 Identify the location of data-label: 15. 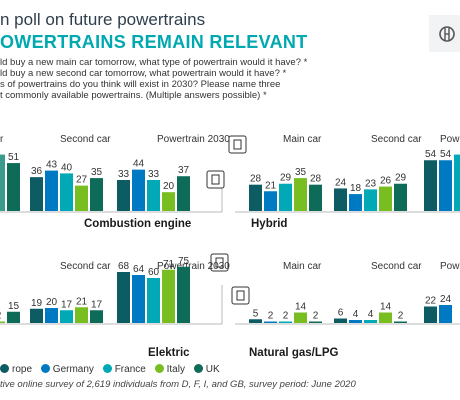
(14, 306).